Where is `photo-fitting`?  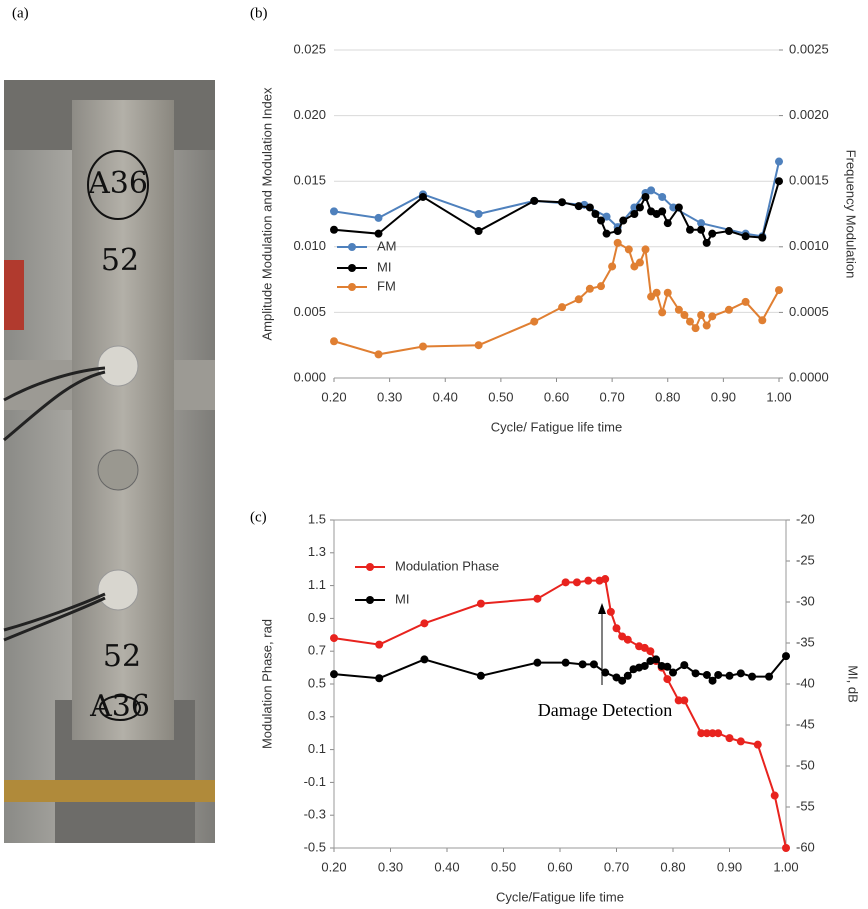
photo-fitting is located at coordinates (109, 791).